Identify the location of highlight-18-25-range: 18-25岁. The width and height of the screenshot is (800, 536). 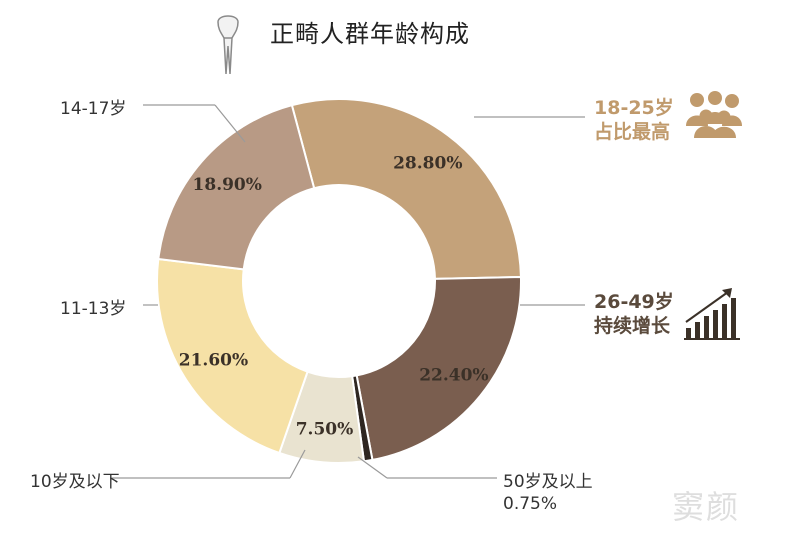
(634, 108).